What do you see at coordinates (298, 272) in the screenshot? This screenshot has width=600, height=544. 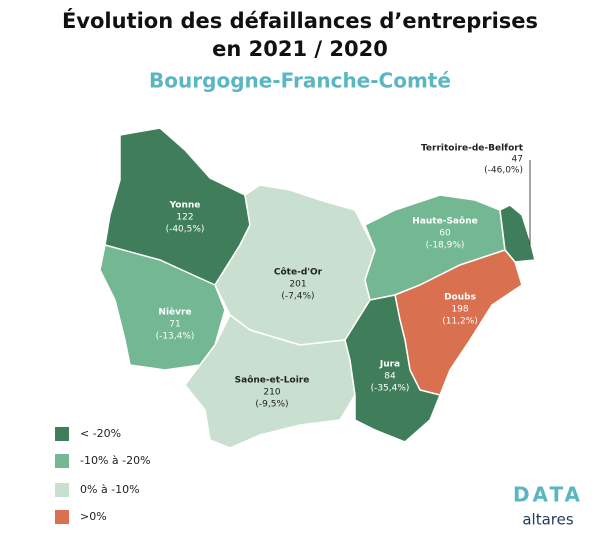 I see `region-name: Côte-d'Or` at bounding box center [298, 272].